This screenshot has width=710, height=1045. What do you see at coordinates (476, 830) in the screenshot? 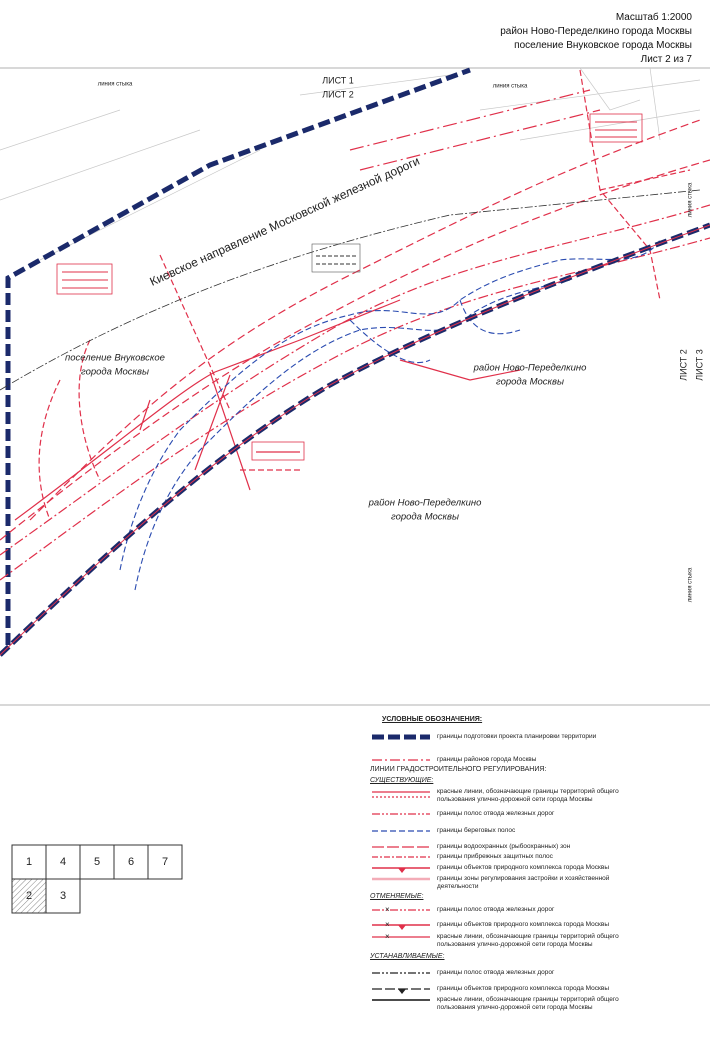
I see `legend-label: границы береговых полос` at bounding box center [476, 830].